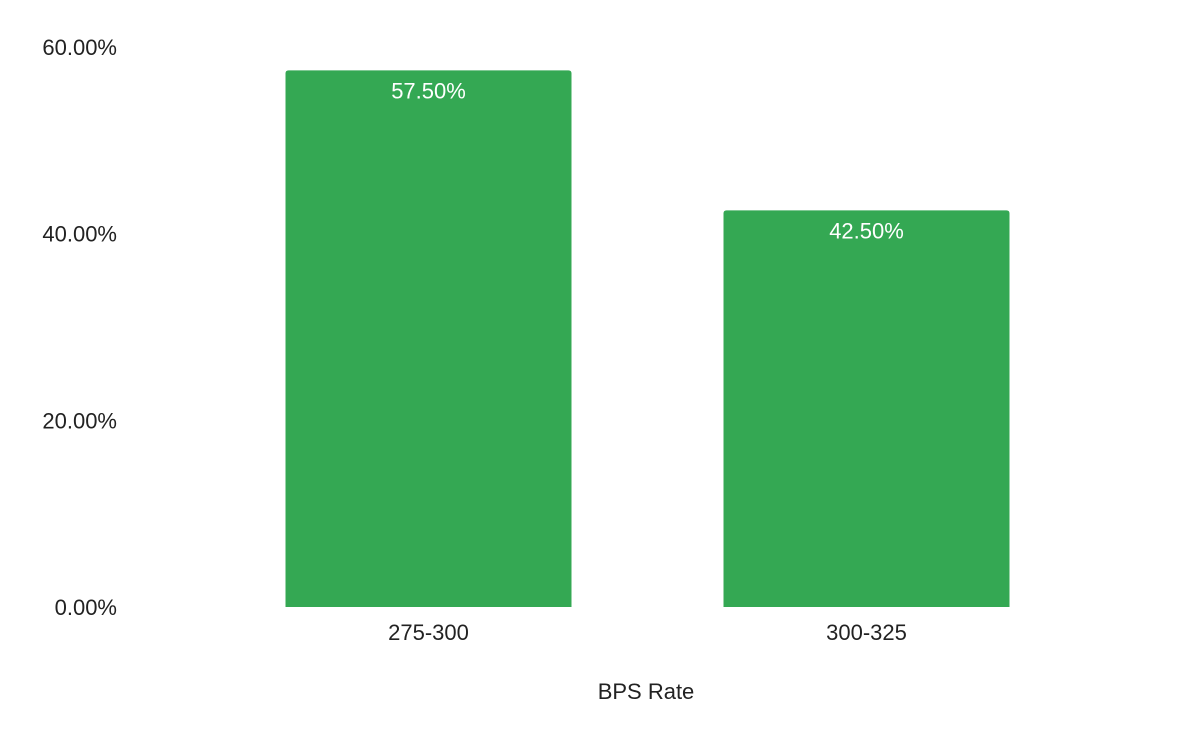 This screenshot has width=1200, height=742. Describe the element at coordinates (428, 90) in the screenshot. I see `bar-data-label: 57.50%` at that location.